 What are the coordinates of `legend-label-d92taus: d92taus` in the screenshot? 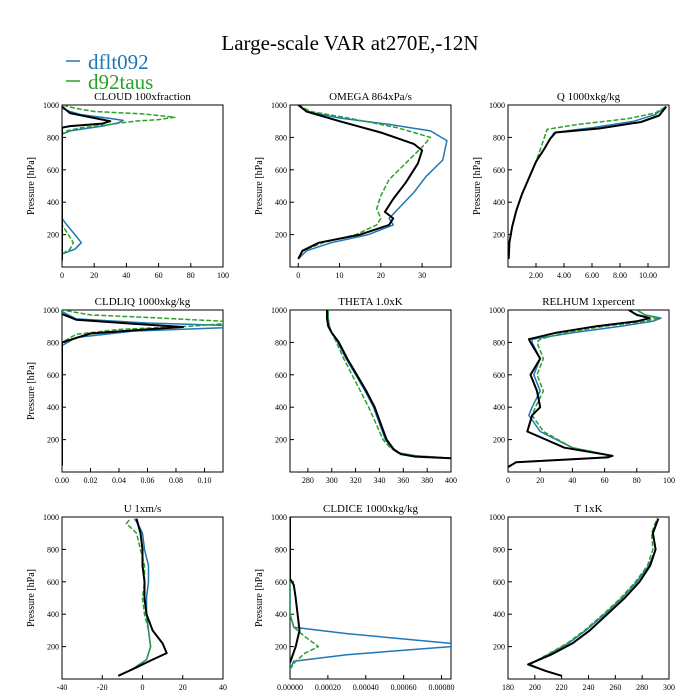 It's located at (120, 82).